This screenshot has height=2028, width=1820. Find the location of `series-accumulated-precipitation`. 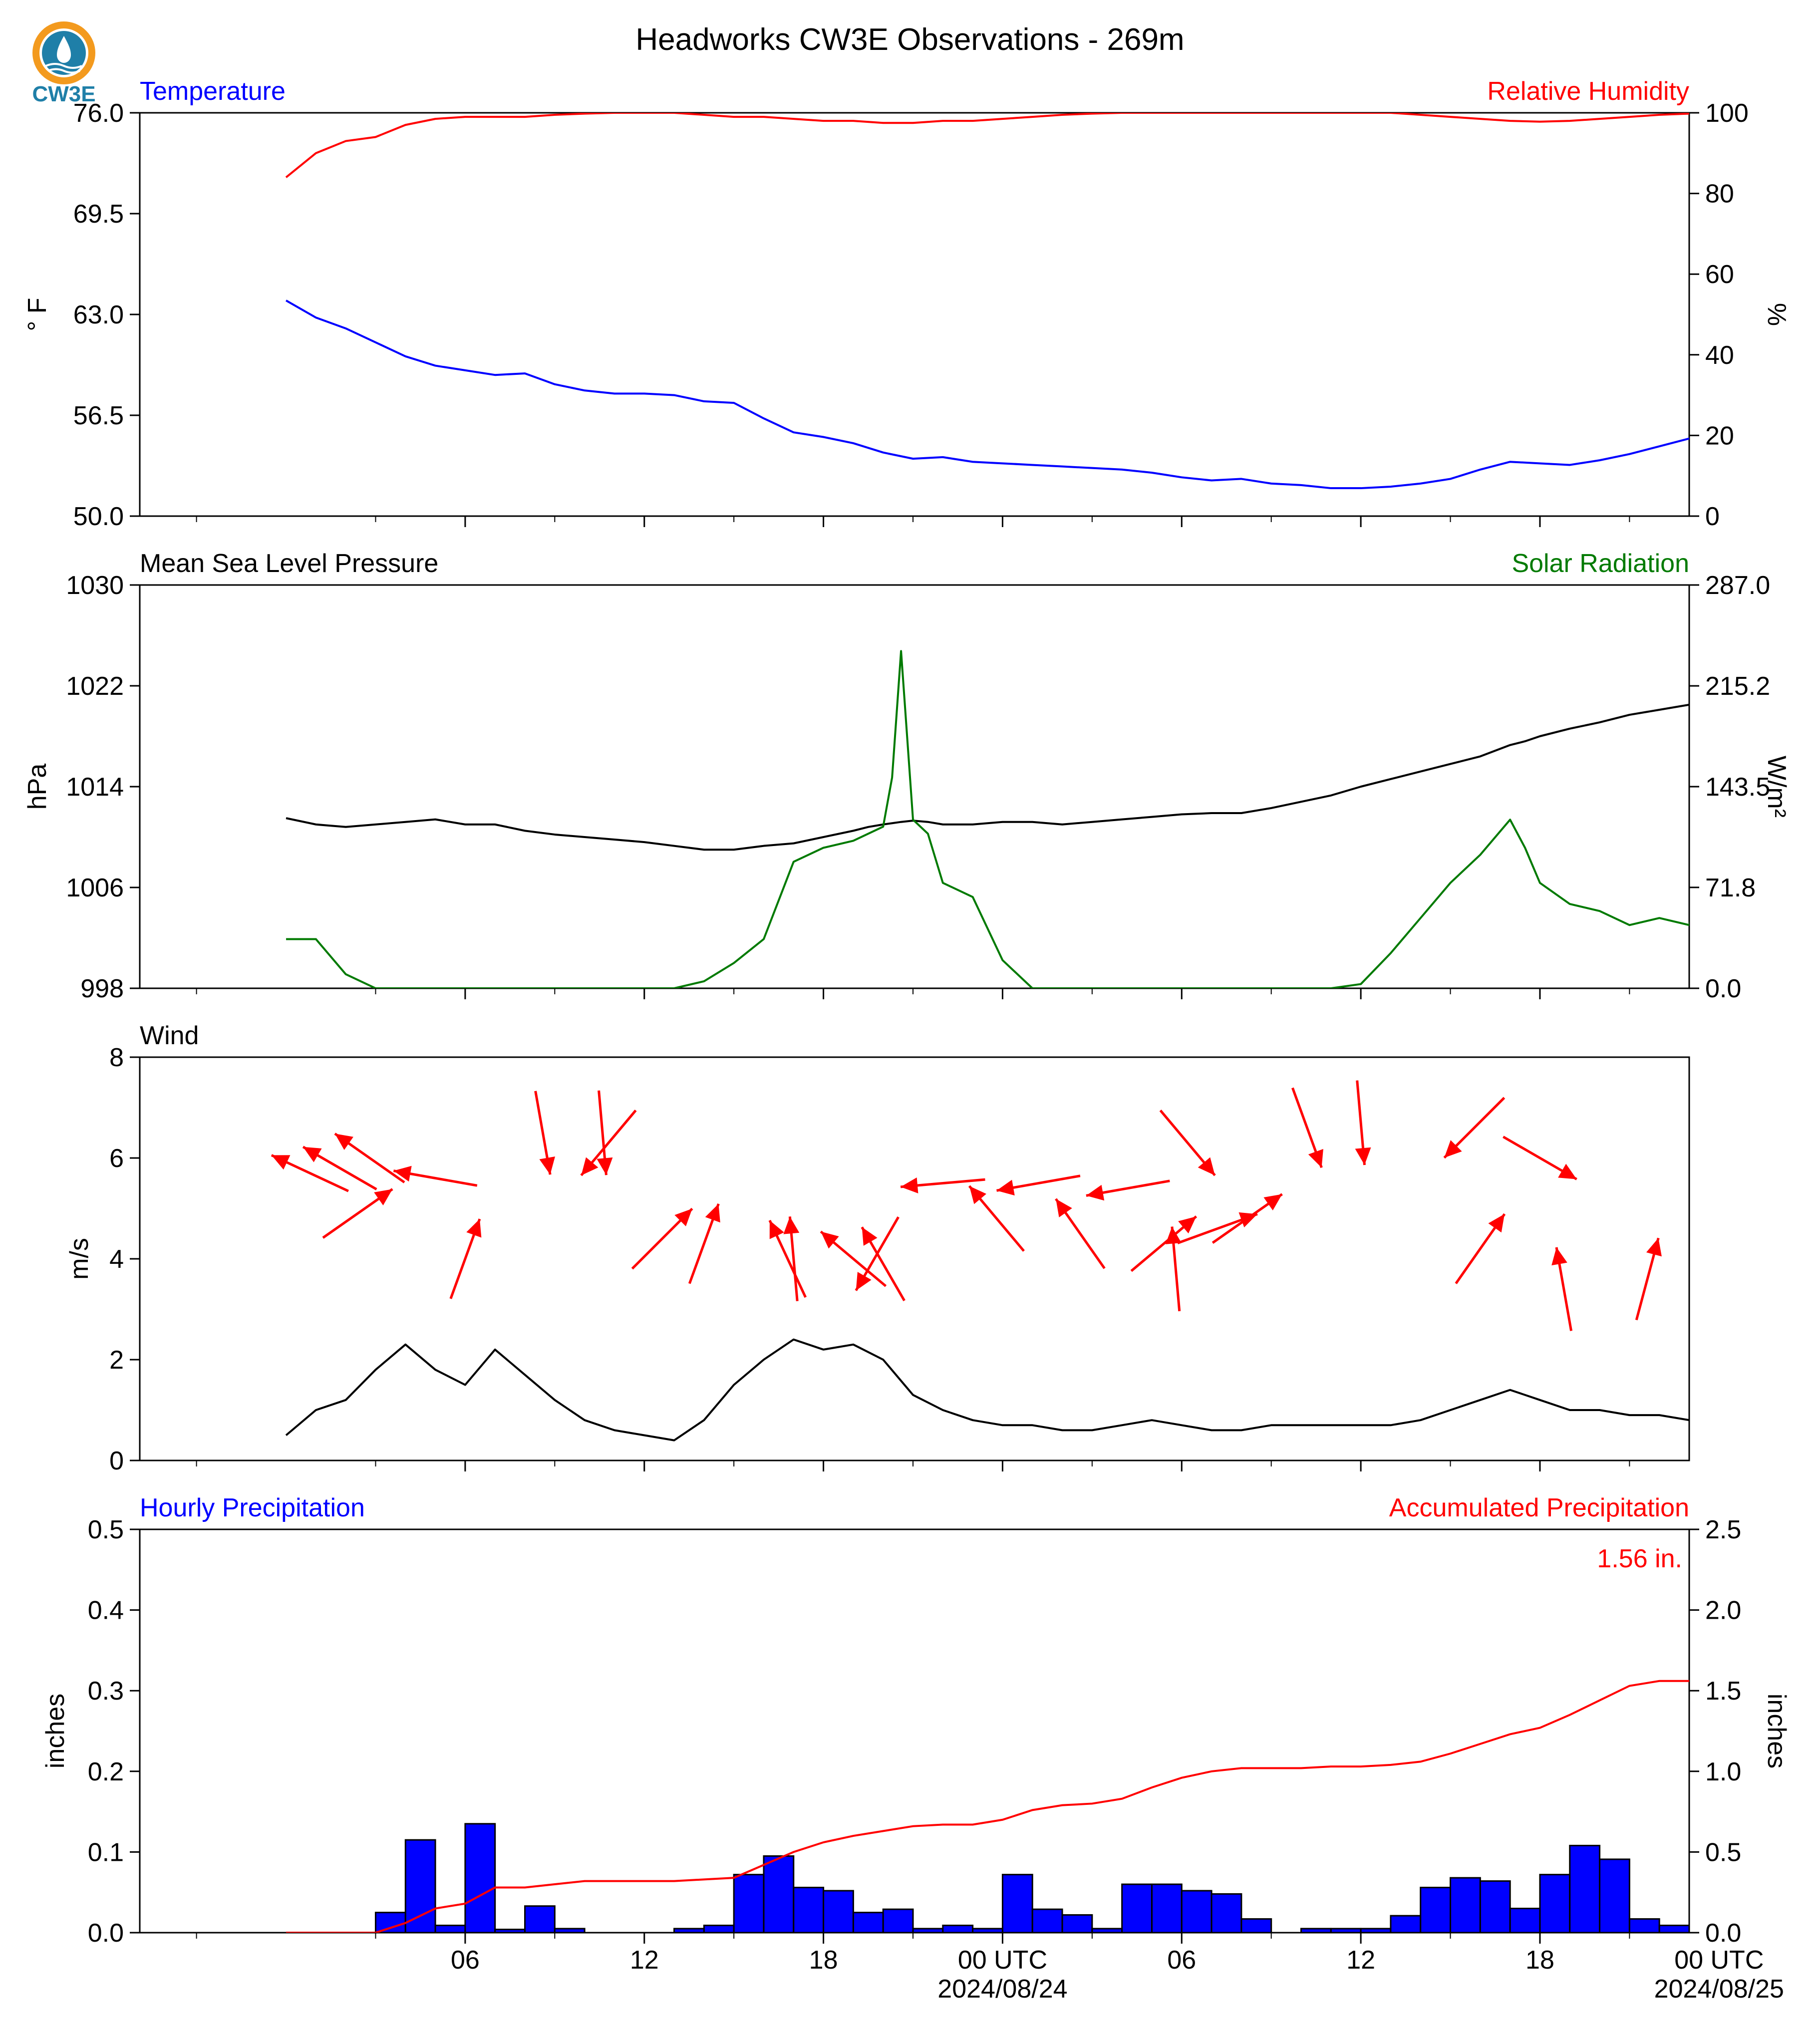

series-accumulated-precipitation is located at coordinates (987, 1806).